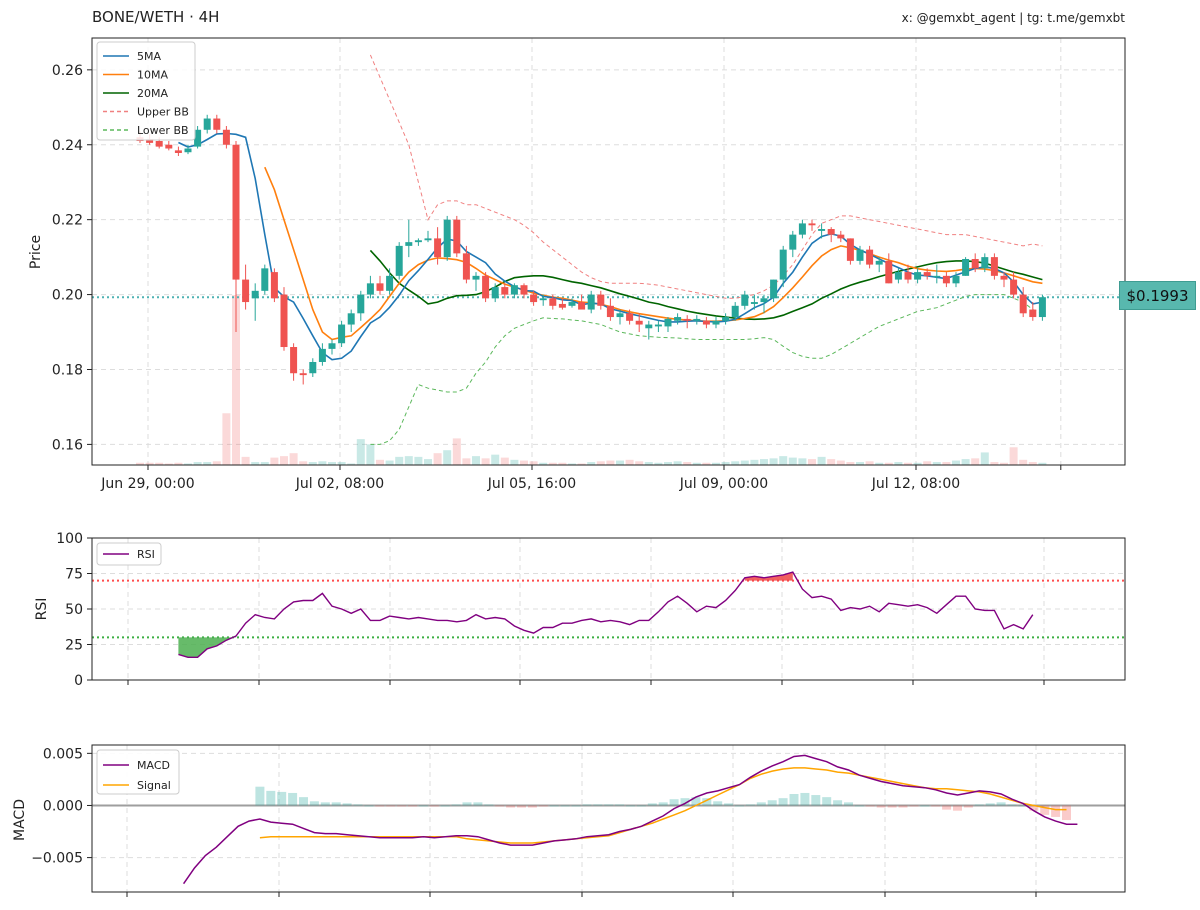 The image size is (1200, 910). Describe the element at coordinates (152, 93) in the screenshot. I see `price-legend-label: 20MA` at that location.